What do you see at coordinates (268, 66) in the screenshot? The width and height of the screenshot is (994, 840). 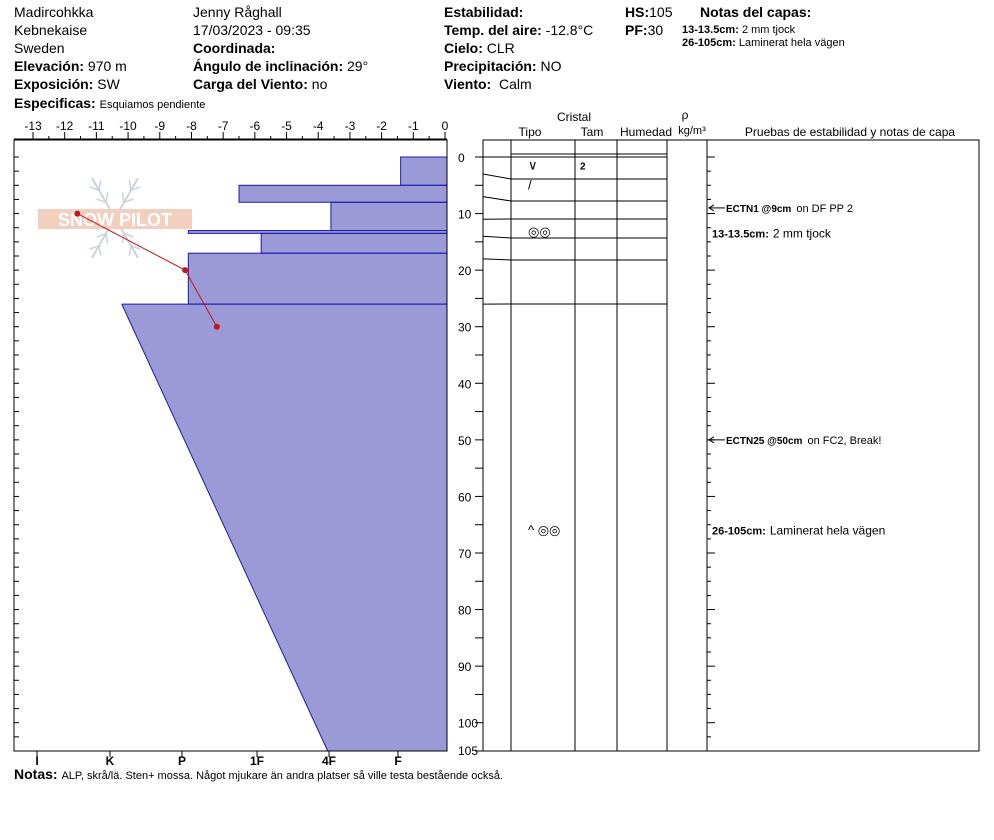 I see `slope-label: Ángulo de inclinación:` at bounding box center [268, 66].